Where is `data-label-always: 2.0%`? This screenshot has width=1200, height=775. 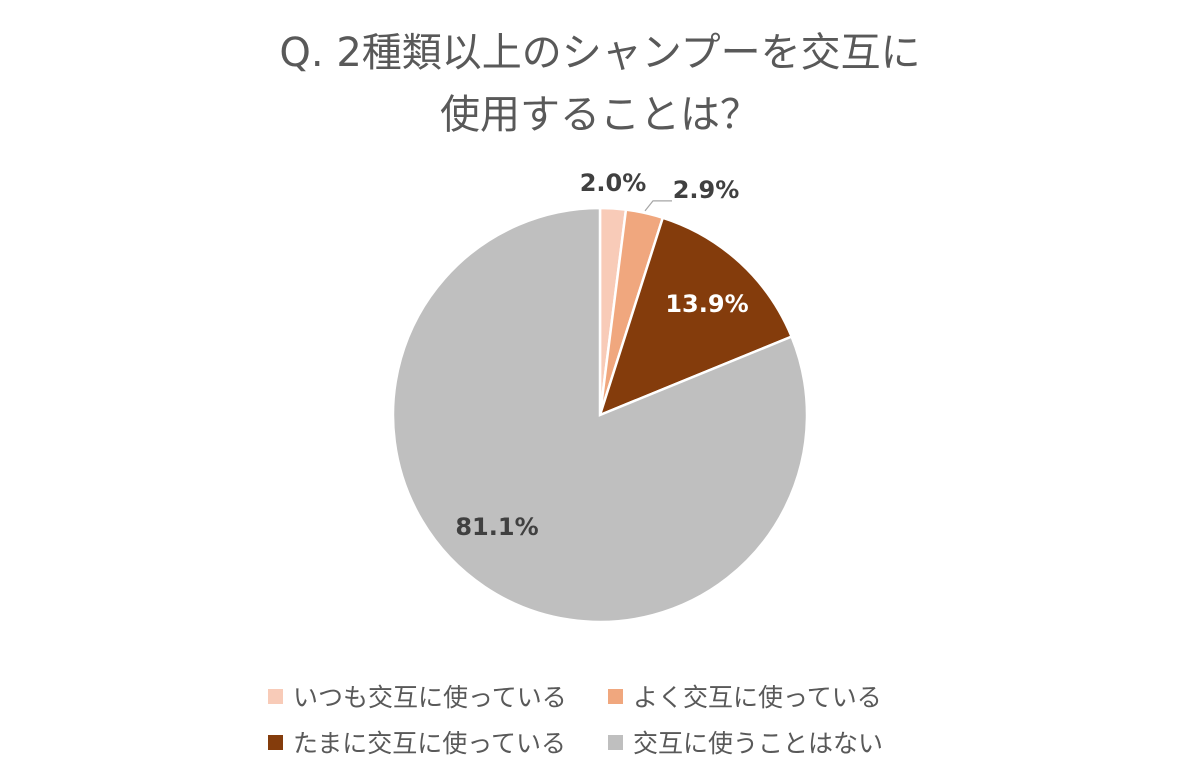
data-label-always: 2.0% is located at coordinates (613, 183).